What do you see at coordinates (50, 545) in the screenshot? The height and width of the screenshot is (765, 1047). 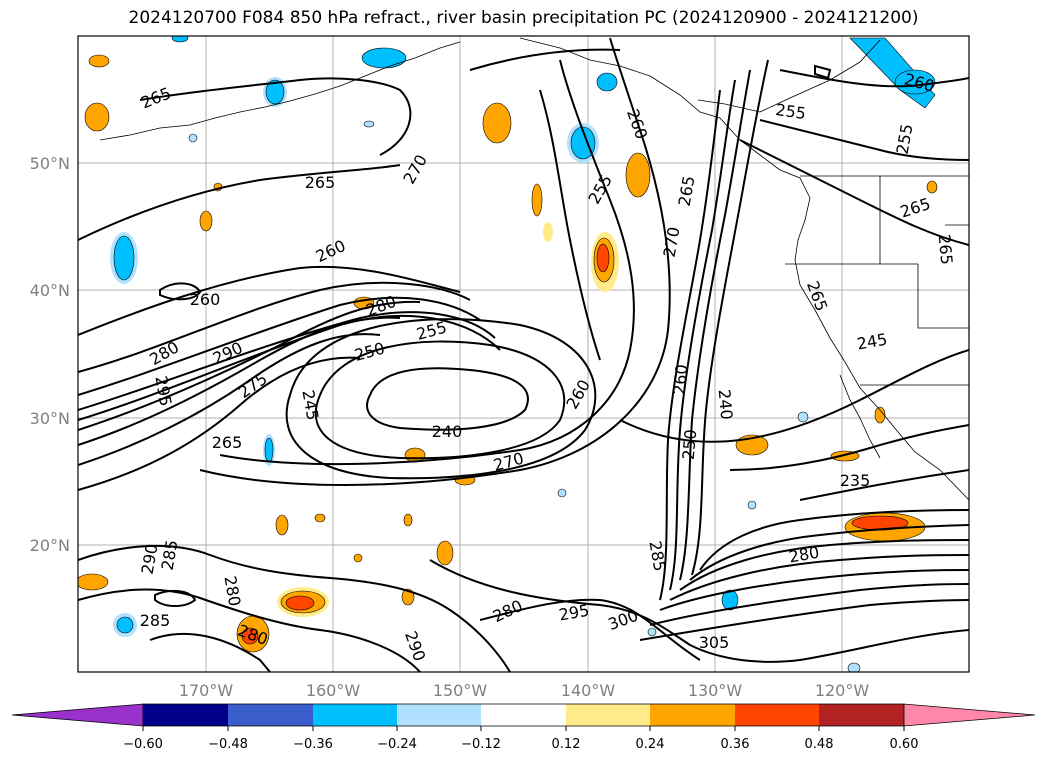 I see `lat-label: 20°N` at bounding box center [50, 545].